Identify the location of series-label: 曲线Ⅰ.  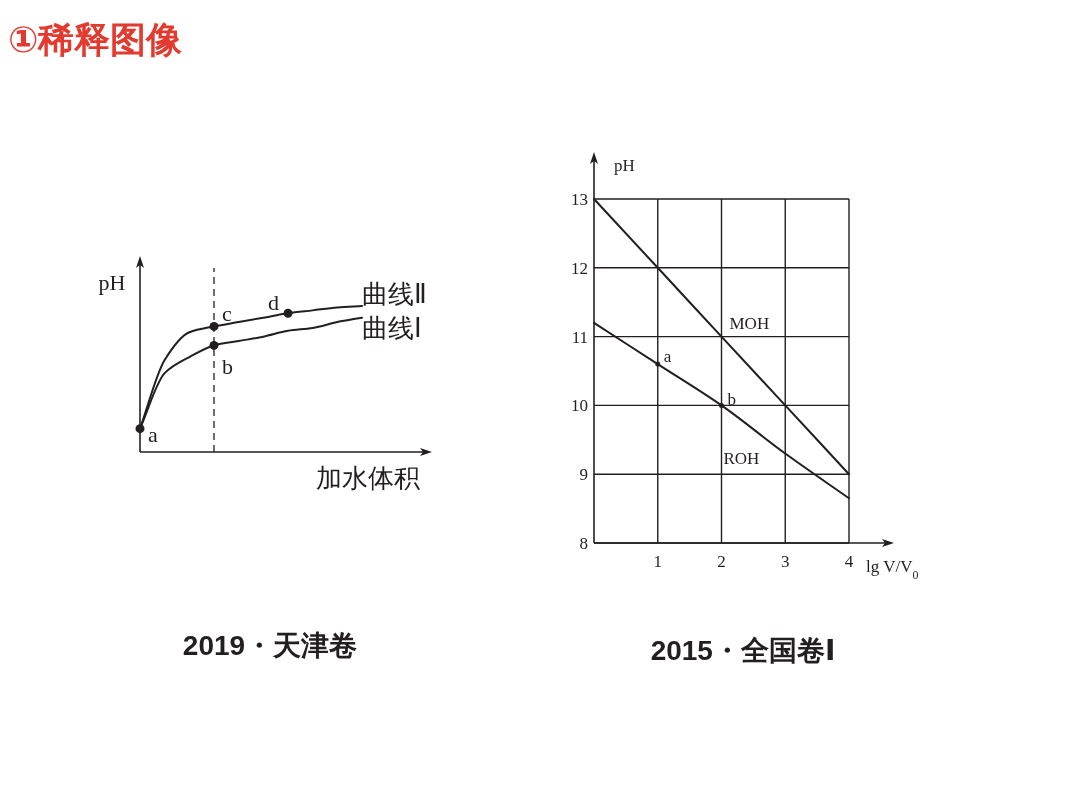
(392, 327).